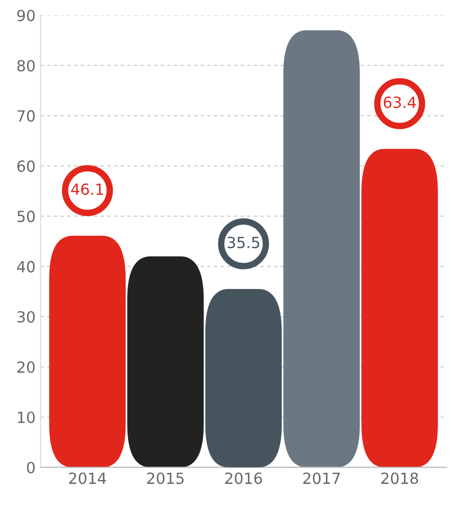 The width and height of the screenshot is (451, 508). I want to click on x-tick-label: 2017, so click(321, 478).